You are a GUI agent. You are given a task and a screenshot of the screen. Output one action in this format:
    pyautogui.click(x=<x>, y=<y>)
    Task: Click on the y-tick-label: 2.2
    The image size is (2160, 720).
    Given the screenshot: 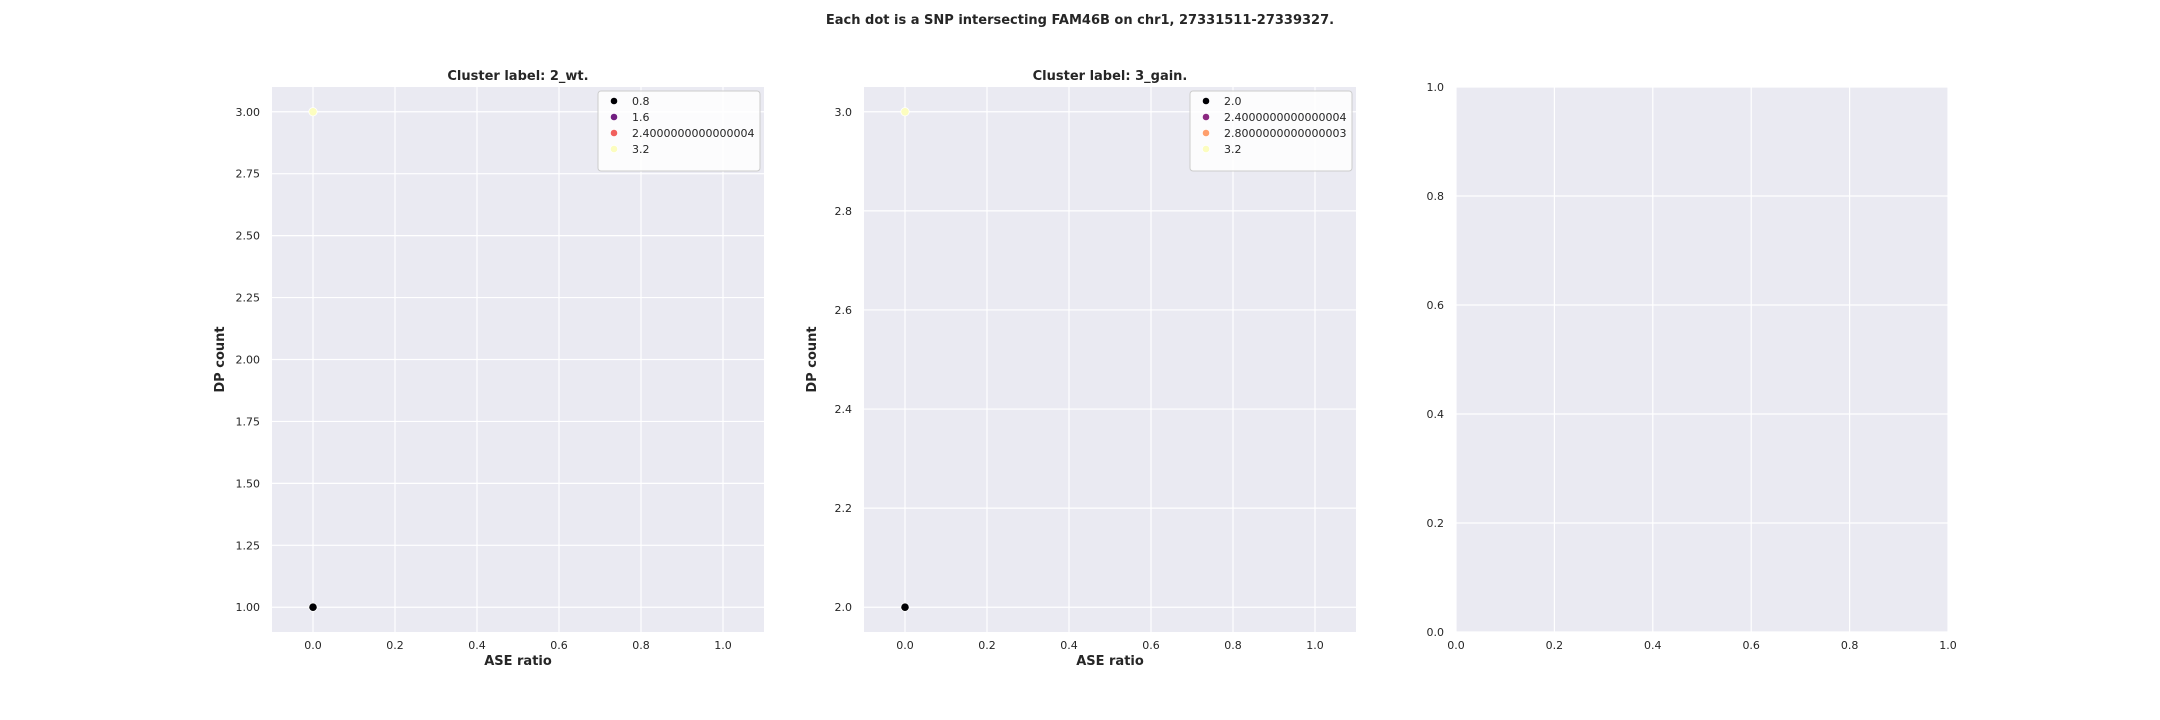 What is the action you would take?
    pyautogui.click(x=844, y=508)
    